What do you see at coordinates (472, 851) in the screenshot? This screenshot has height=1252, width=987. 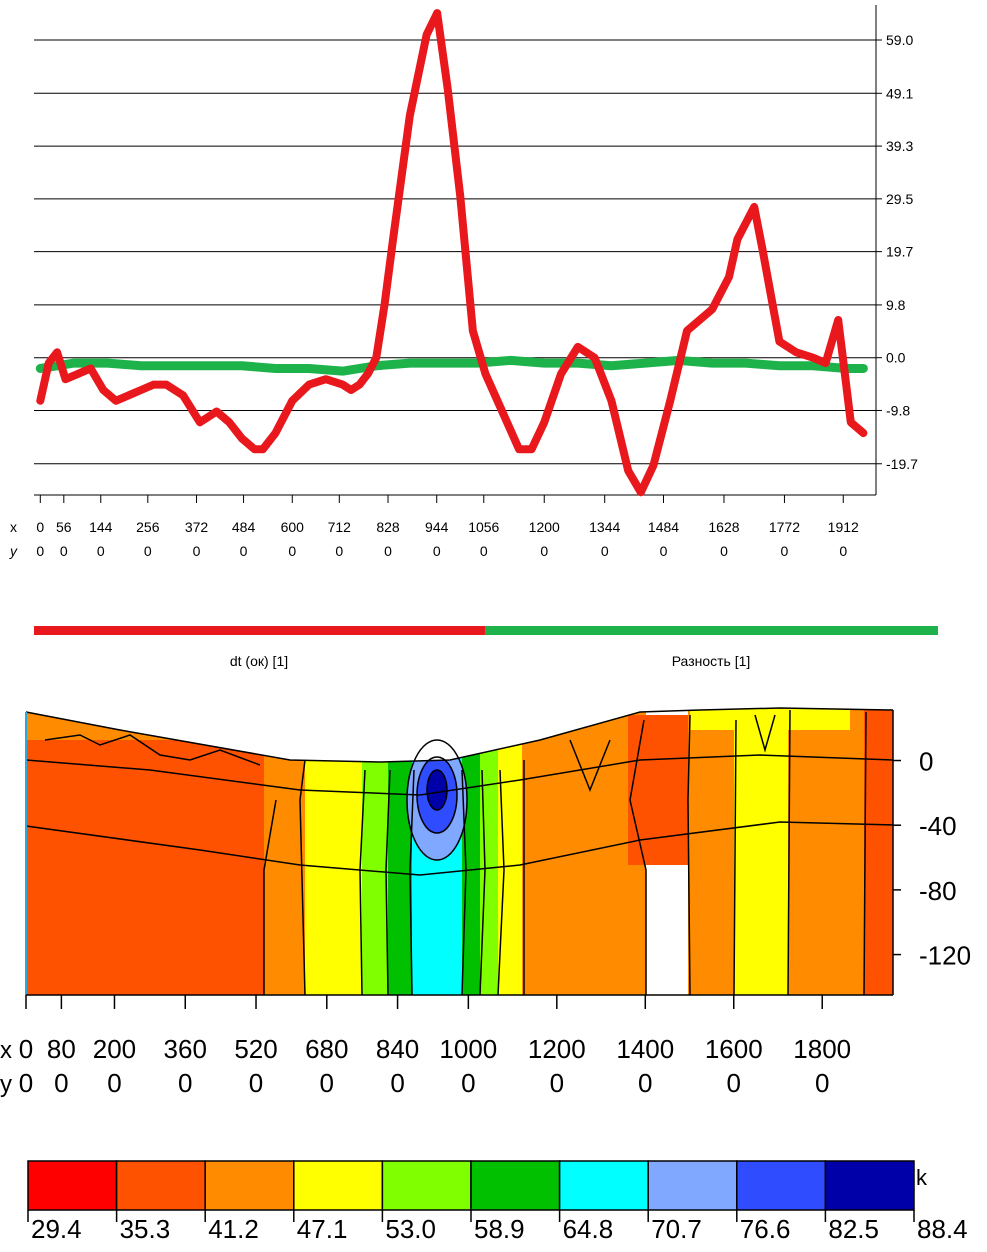 I see `zone-59-b` at bounding box center [472, 851].